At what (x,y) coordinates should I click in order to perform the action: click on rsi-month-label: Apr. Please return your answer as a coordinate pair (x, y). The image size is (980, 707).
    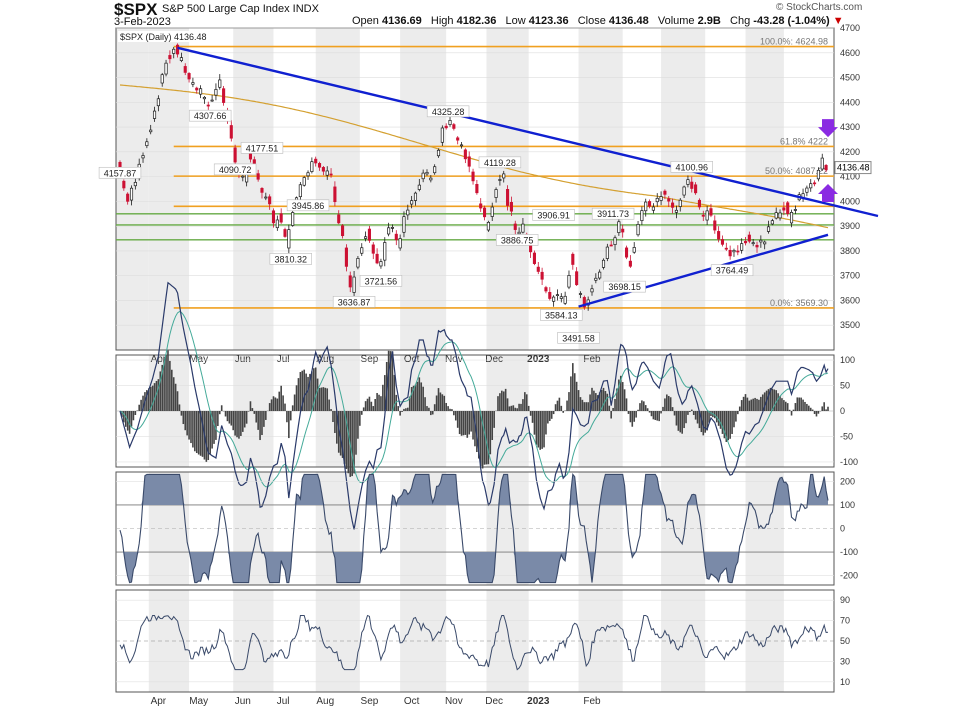
    Looking at the image, I should click on (159, 701).